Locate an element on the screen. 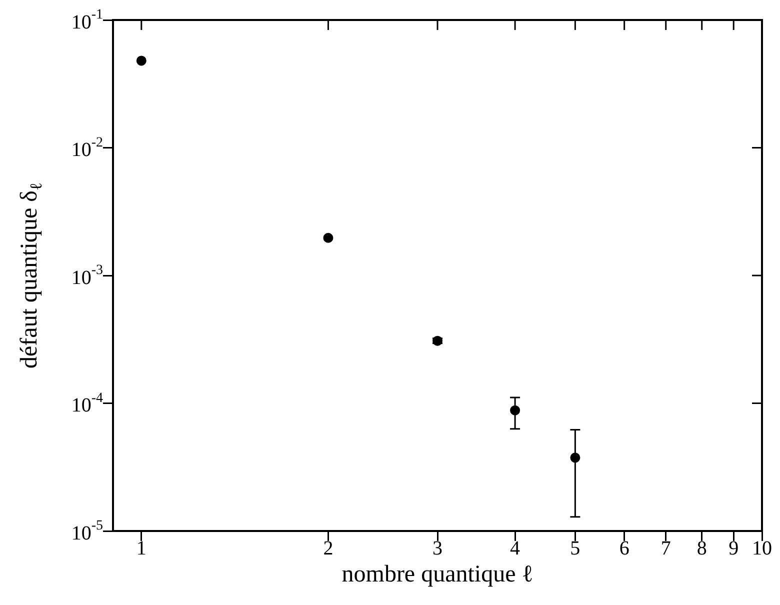 This screenshot has width=780, height=605. x-tick-label: 10 is located at coordinates (762, 548).